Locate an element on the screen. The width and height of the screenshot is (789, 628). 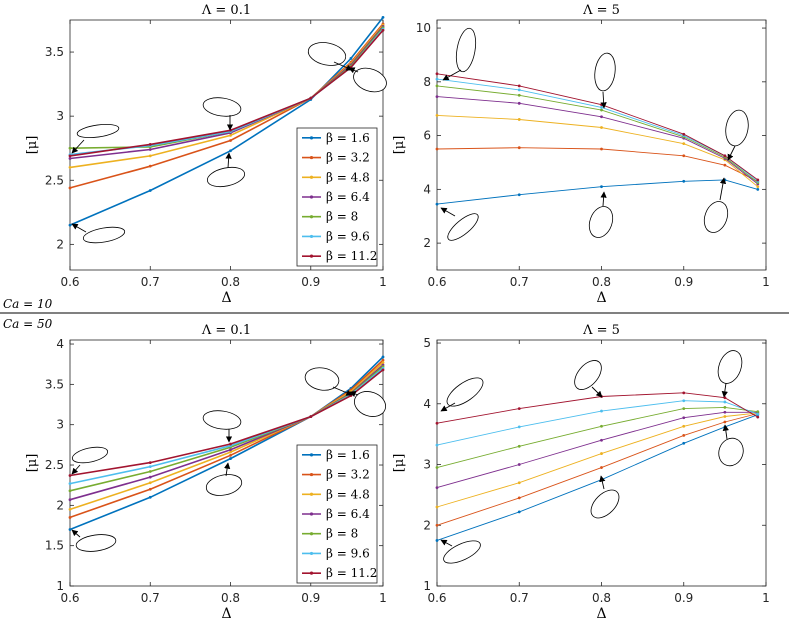
y-tick-label: 3.5 is located at coordinates (54, 52).